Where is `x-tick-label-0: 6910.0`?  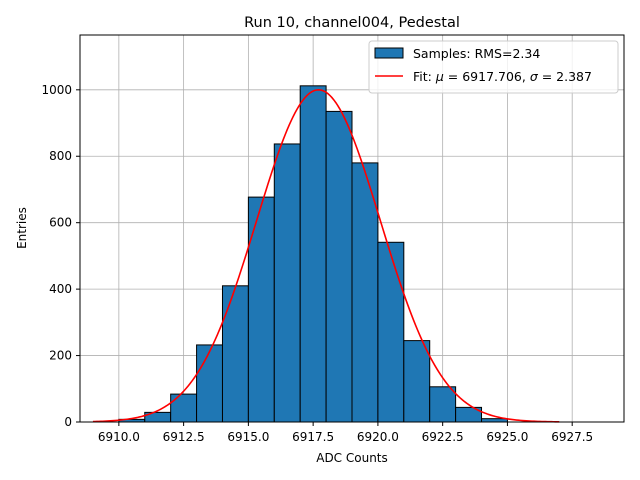
x-tick-label-0: 6910.0 is located at coordinates (119, 437).